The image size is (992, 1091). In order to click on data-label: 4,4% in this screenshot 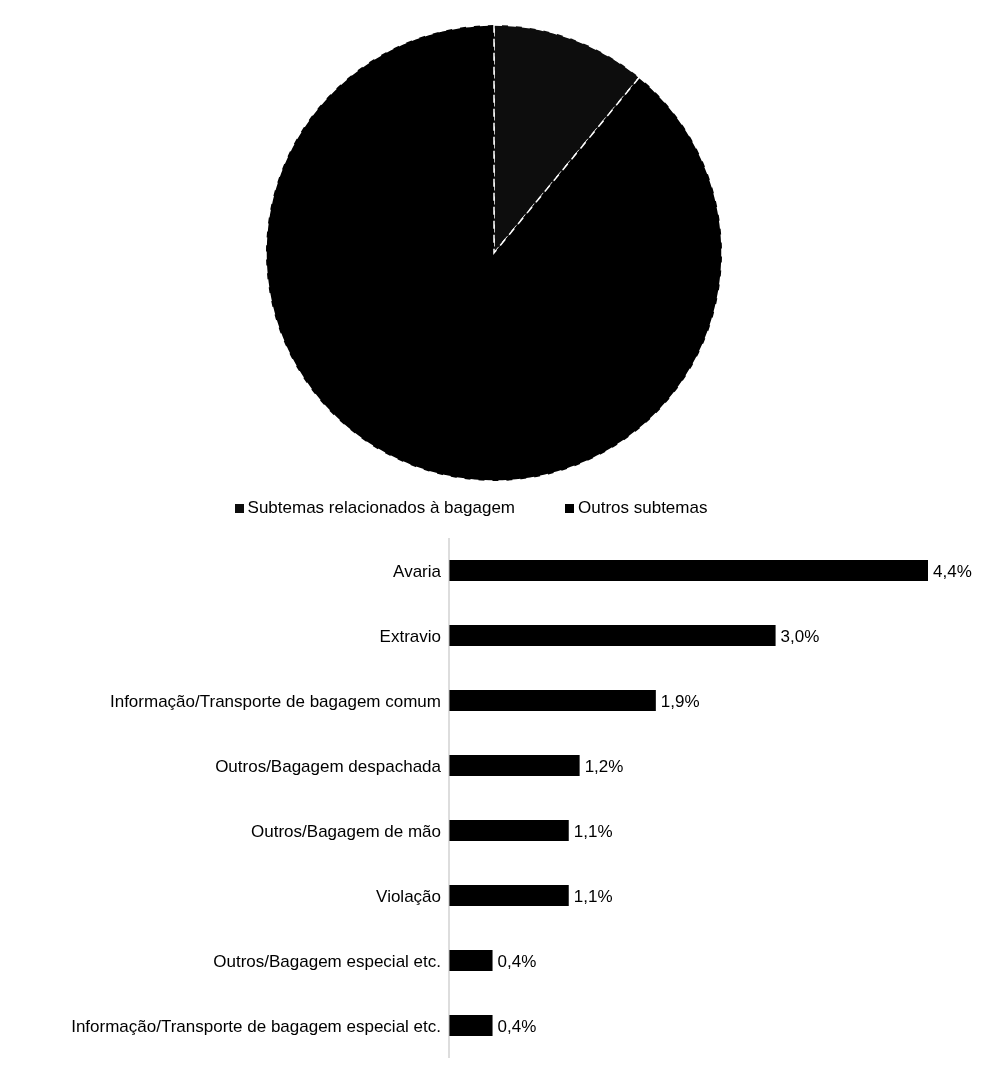, I will do `click(952, 571)`.